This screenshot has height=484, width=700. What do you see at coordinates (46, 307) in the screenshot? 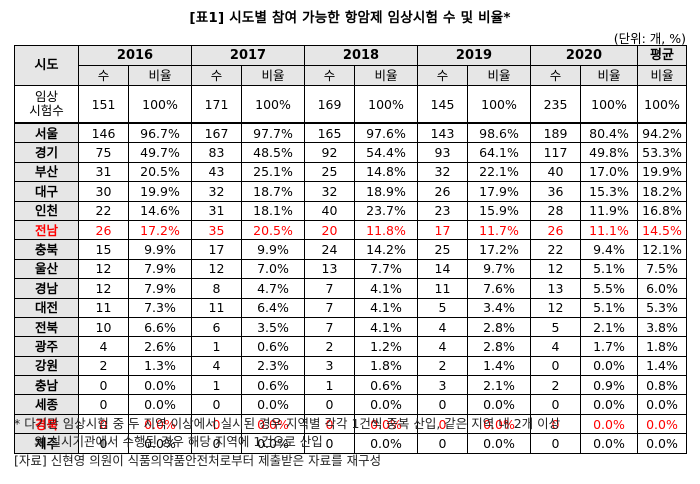
I see `region-name: 대전` at bounding box center [46, 307].